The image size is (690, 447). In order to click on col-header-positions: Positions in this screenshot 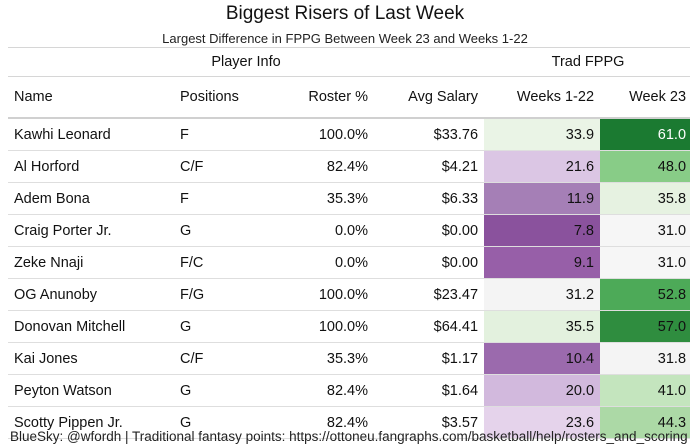, I will do `click(216, 97)`.